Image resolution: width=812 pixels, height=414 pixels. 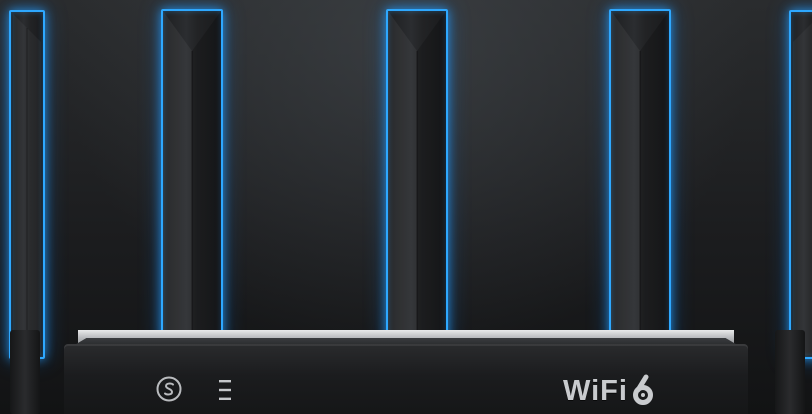 What do you see at coordinates (790, 372) in the screenshot?
I see `antenna-hinge-right` at bounding box center [790, 372].